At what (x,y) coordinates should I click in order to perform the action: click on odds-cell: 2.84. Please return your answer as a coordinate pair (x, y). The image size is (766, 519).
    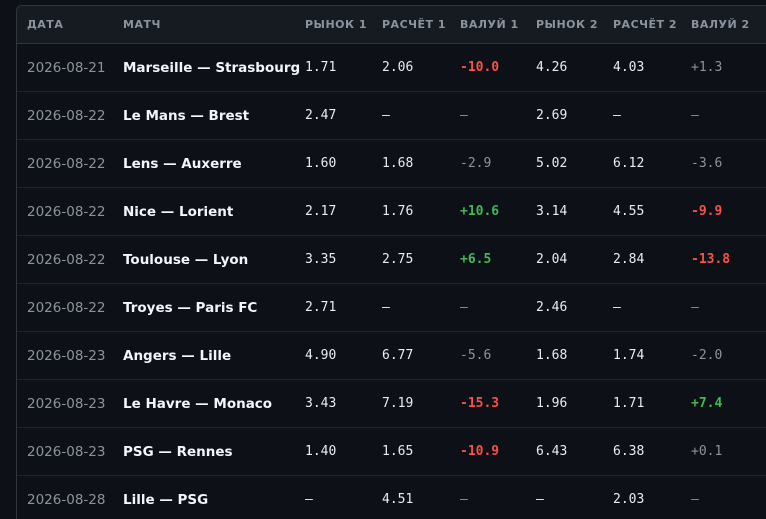
    Looking at the image, I should click on (629, 259).